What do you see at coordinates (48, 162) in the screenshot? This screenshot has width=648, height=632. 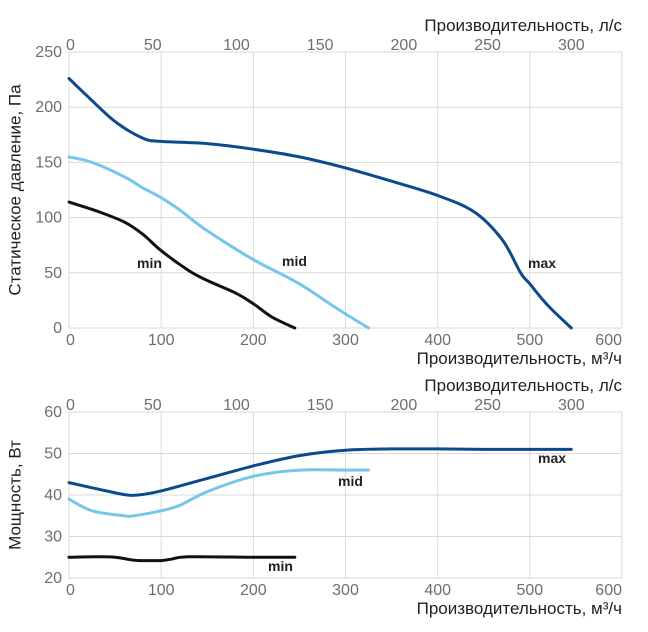 I see `y-tick-label: 150` at bounding box center [48, 162].